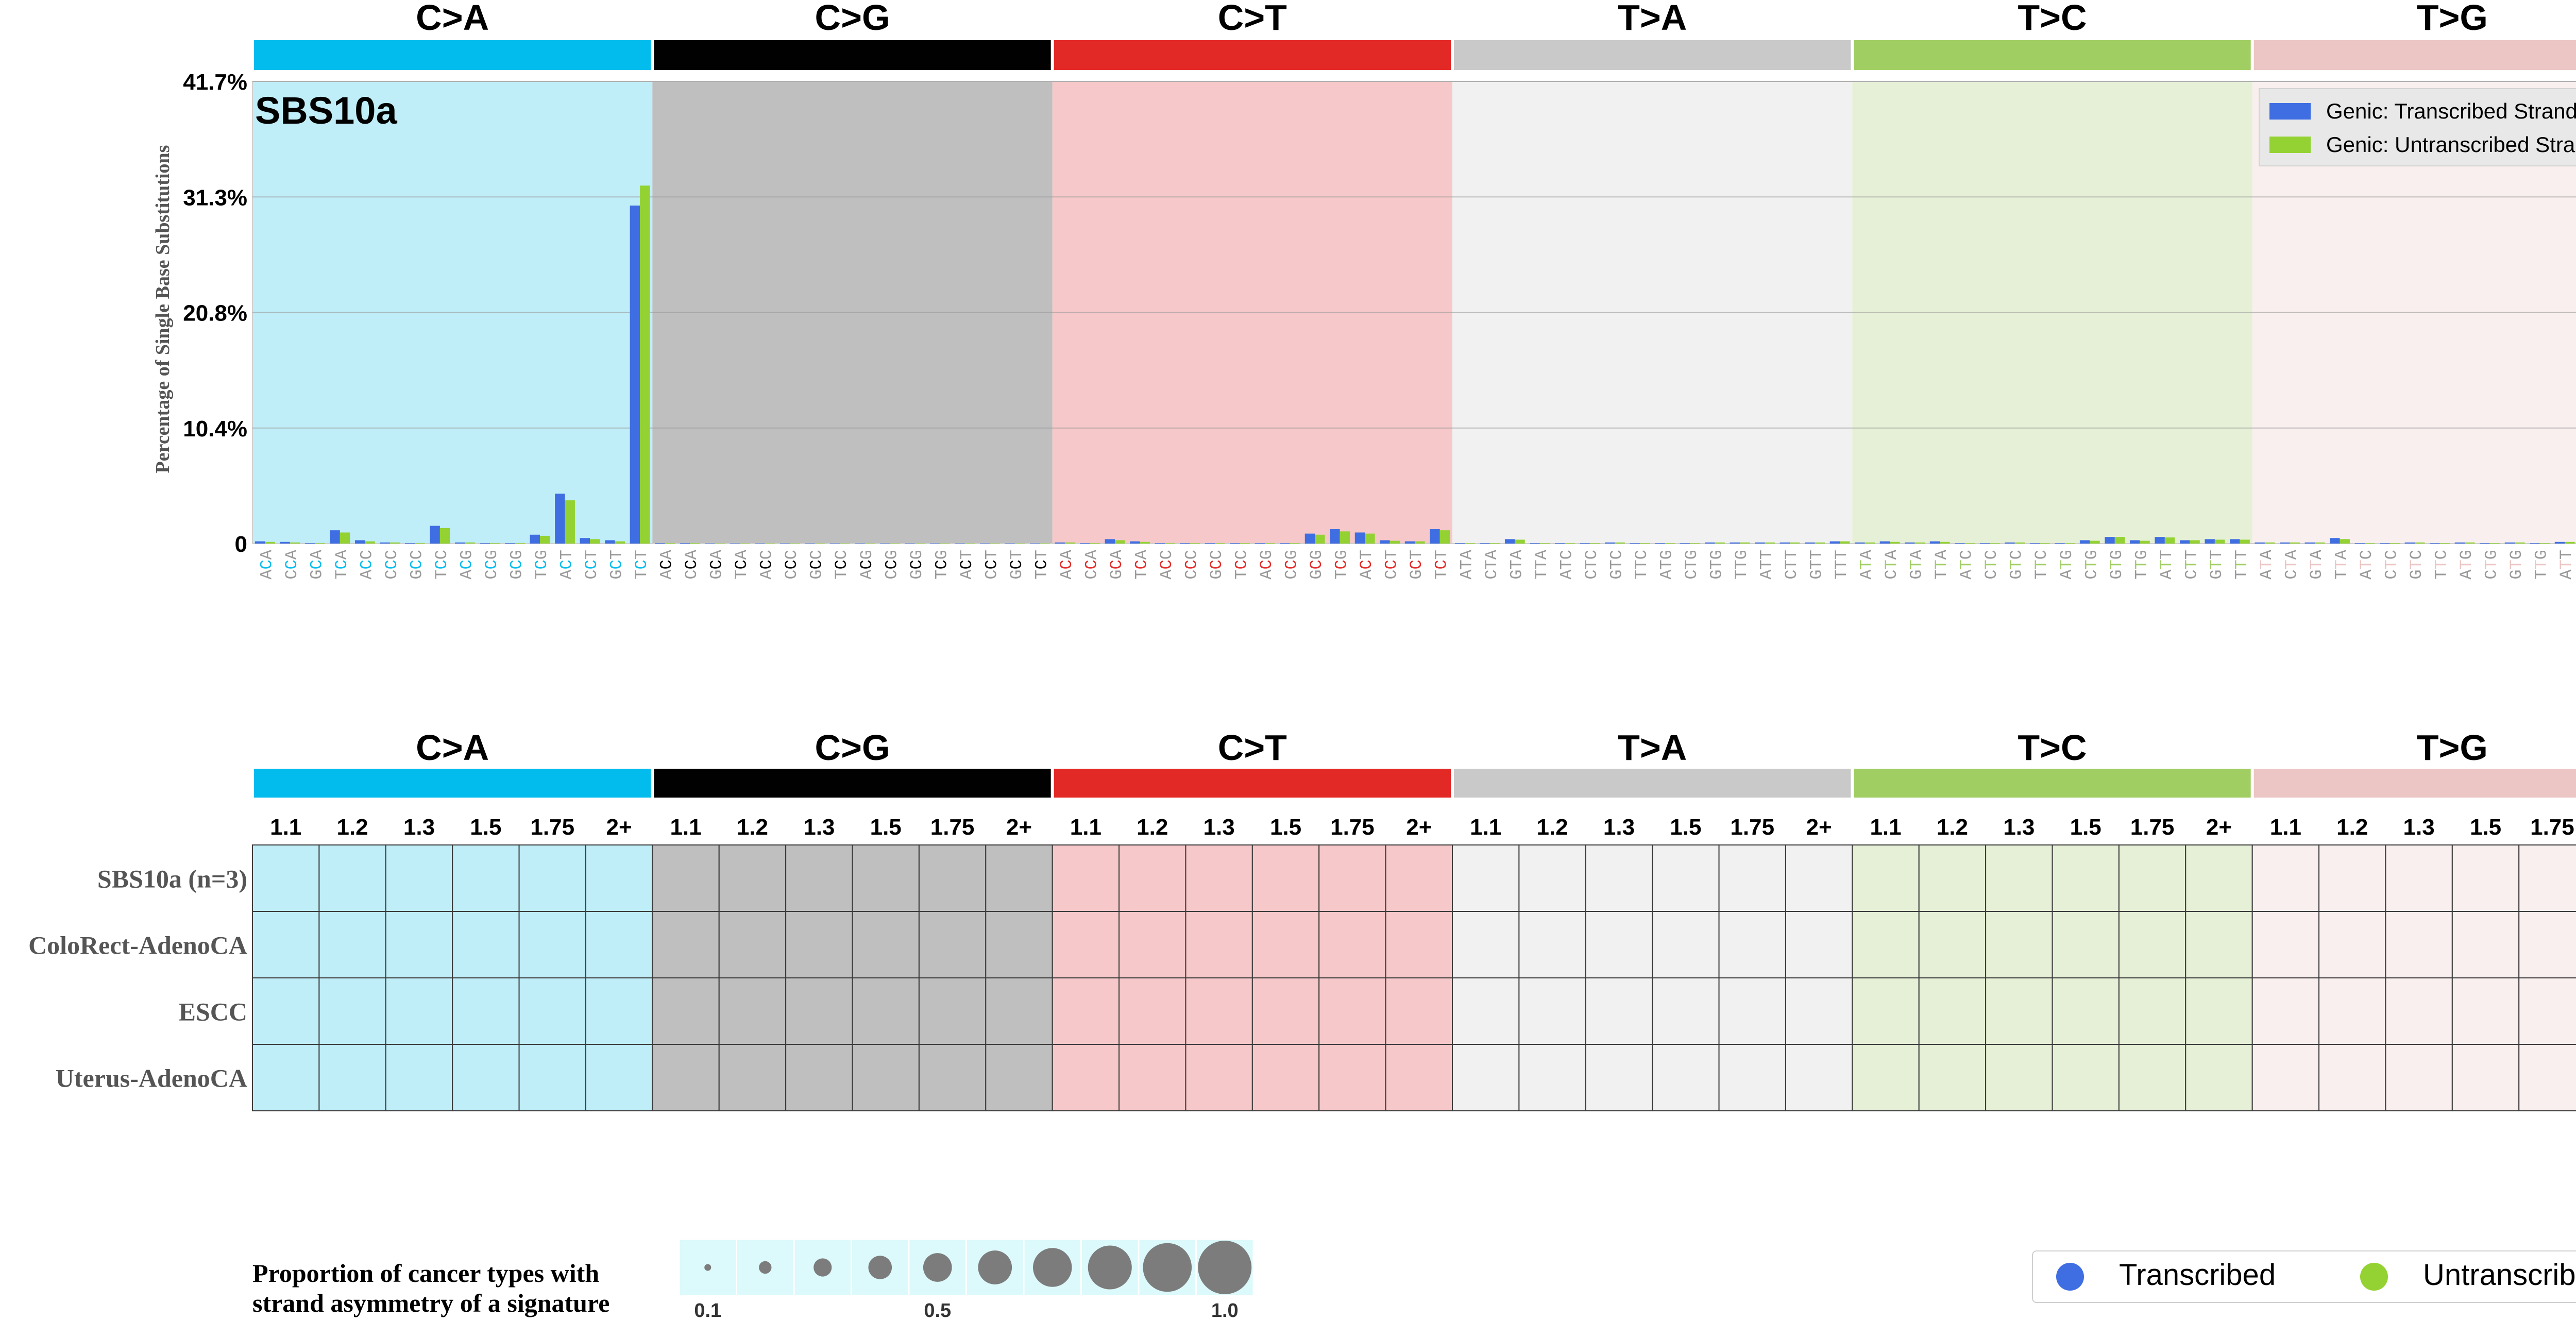  I want to click on table-col-label-5-2: 1.3, so click(2419, 827).